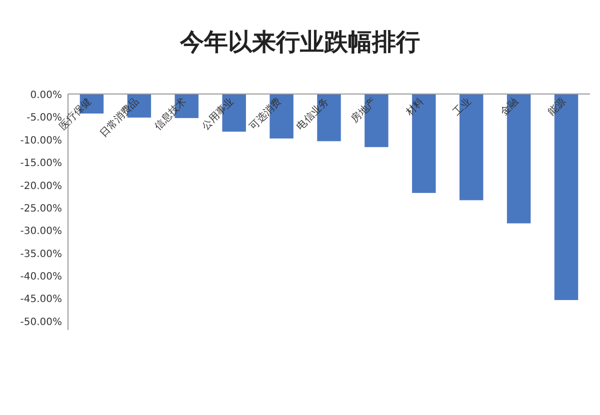  Describe the element at coordinates (46, 95) in the screenshot. I see `y-tick-label: 0.00%` at that location.